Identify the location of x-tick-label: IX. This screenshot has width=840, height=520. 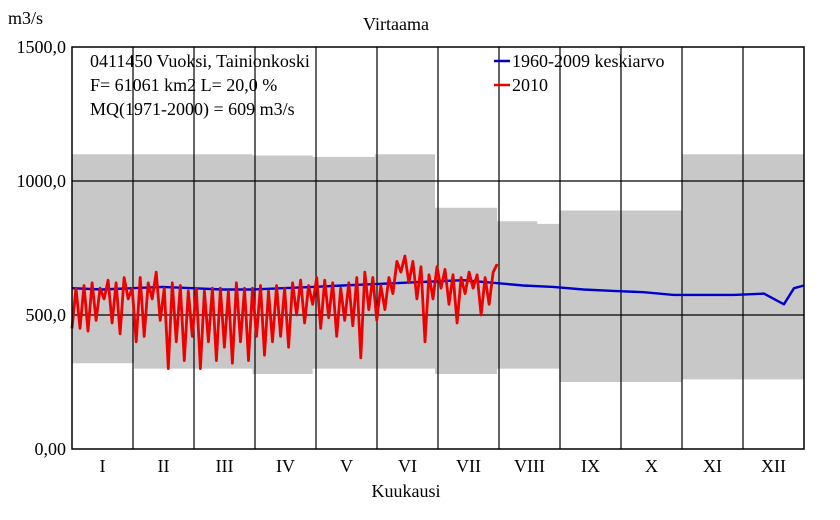
(590, 466).